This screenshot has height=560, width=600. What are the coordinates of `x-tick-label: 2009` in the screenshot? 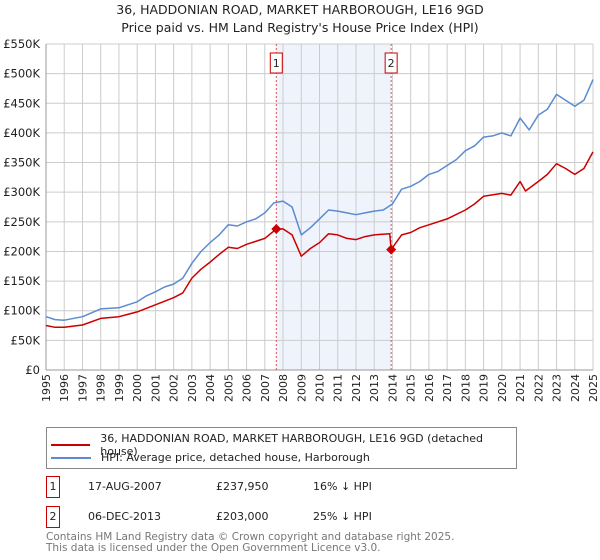 It's located at (301, 388).